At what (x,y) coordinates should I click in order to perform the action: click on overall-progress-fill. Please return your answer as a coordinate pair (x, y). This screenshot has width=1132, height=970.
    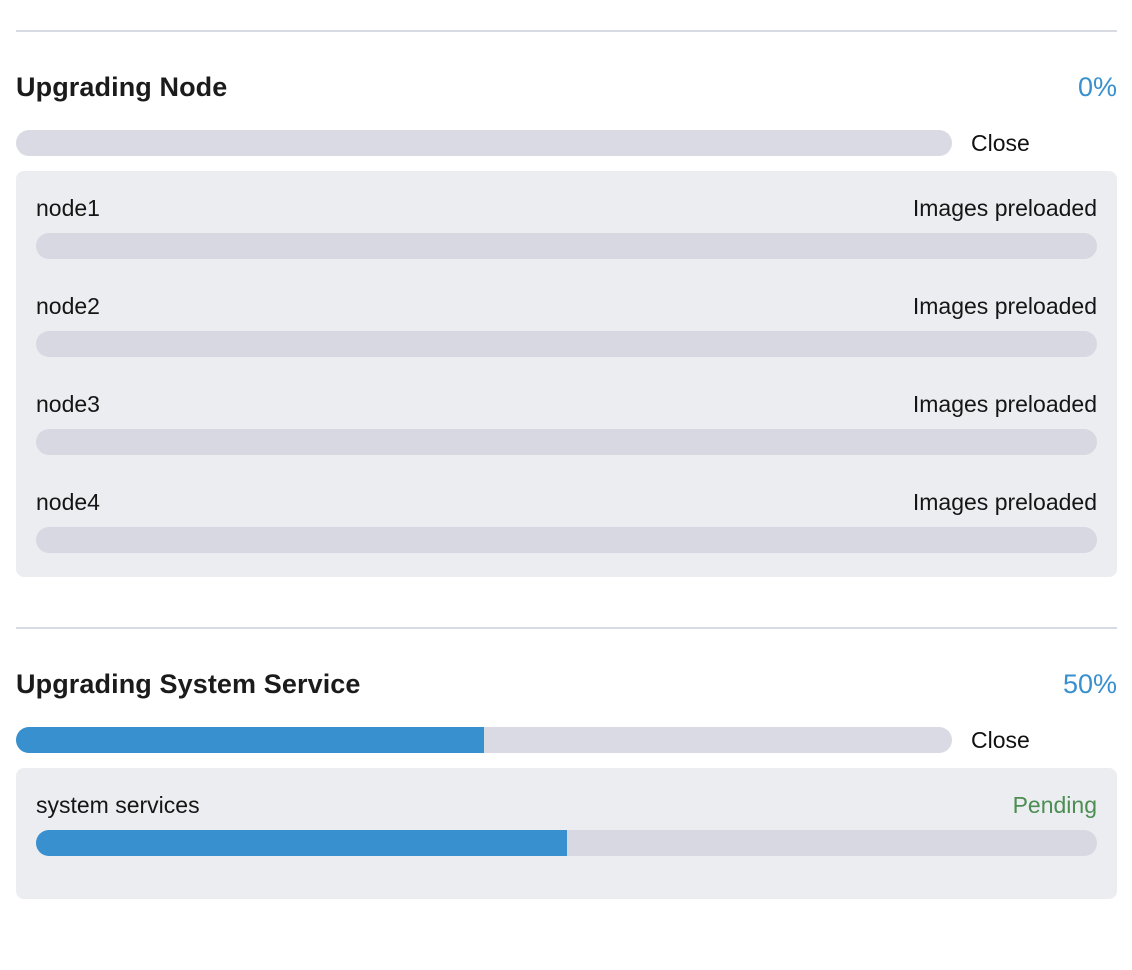
    Looking at the image, I should click on (250, 740).